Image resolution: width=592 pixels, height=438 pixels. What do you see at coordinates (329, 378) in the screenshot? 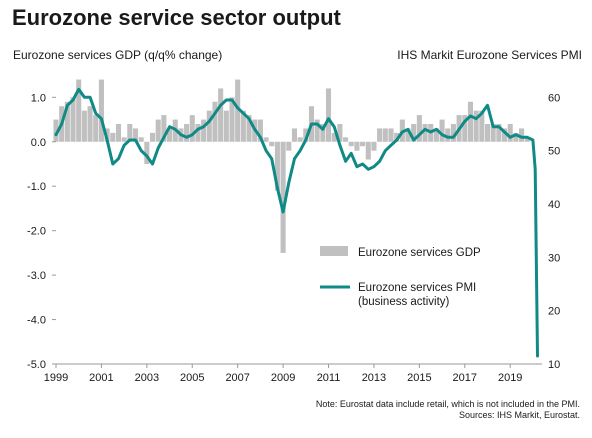
I see `x-tick-label: 2011` at bounding box center [329, 378].